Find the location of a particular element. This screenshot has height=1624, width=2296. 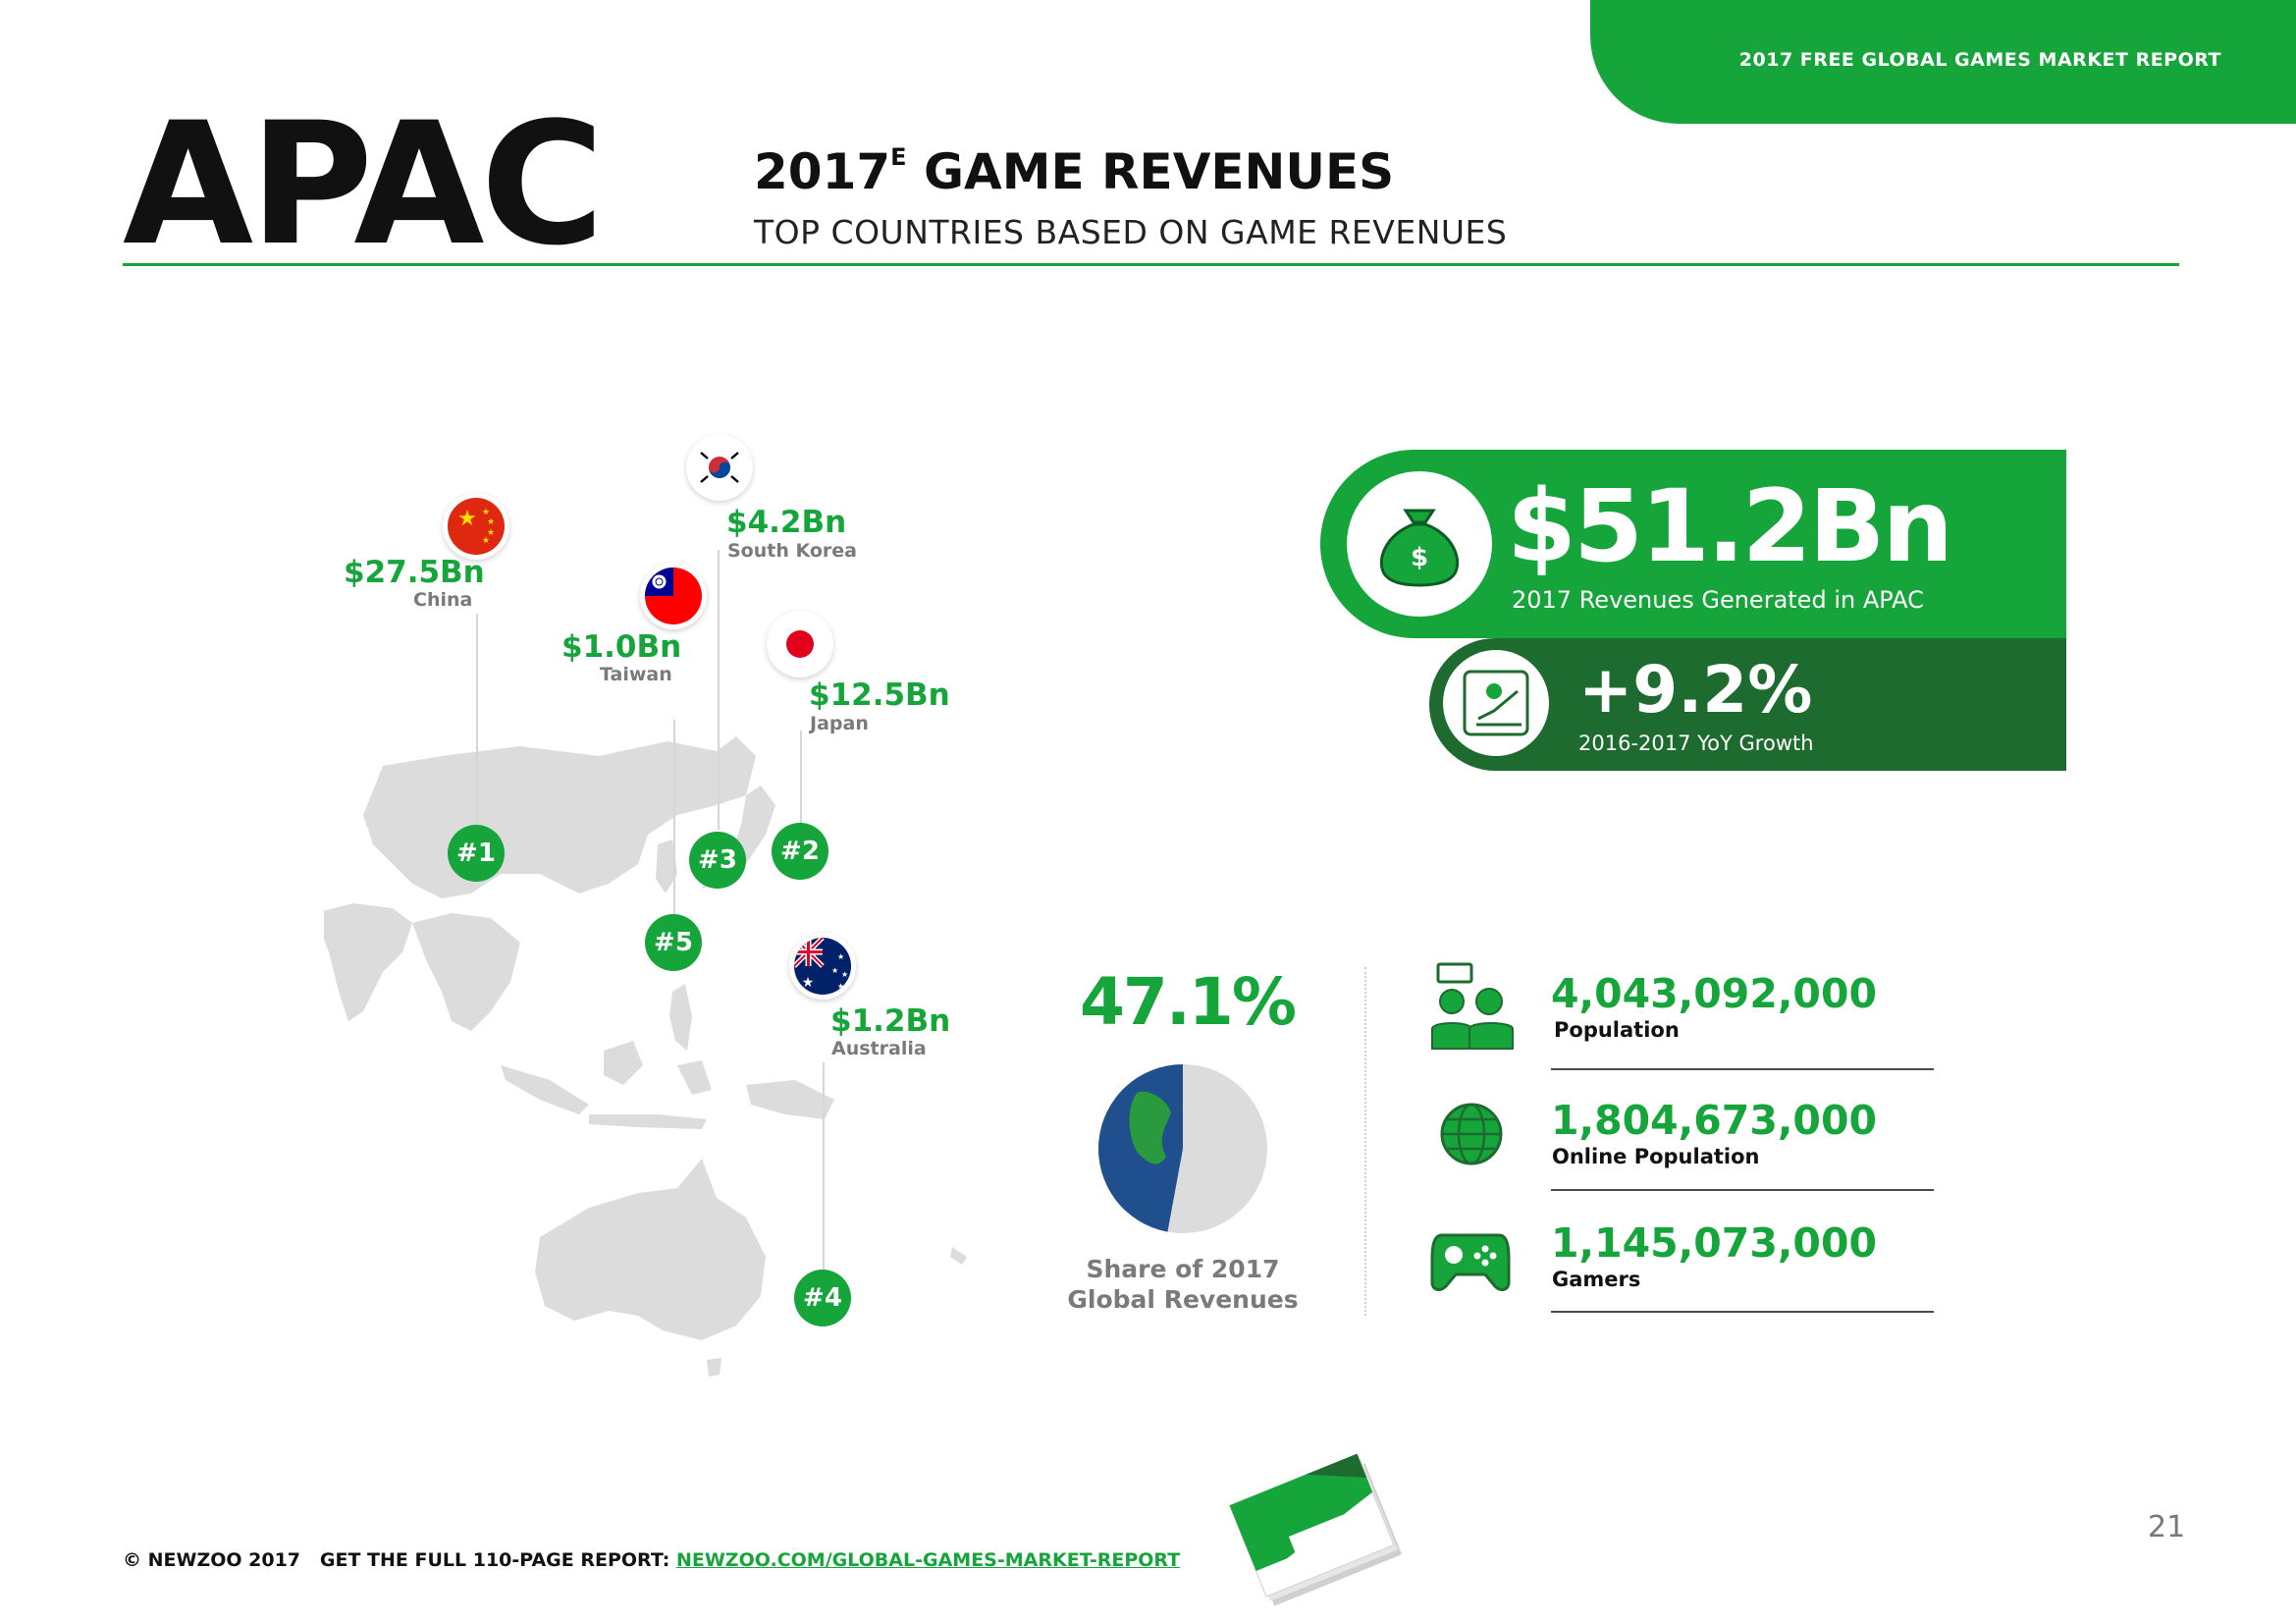

money-bag-icon: $ is located at coordinates (1419, 548).